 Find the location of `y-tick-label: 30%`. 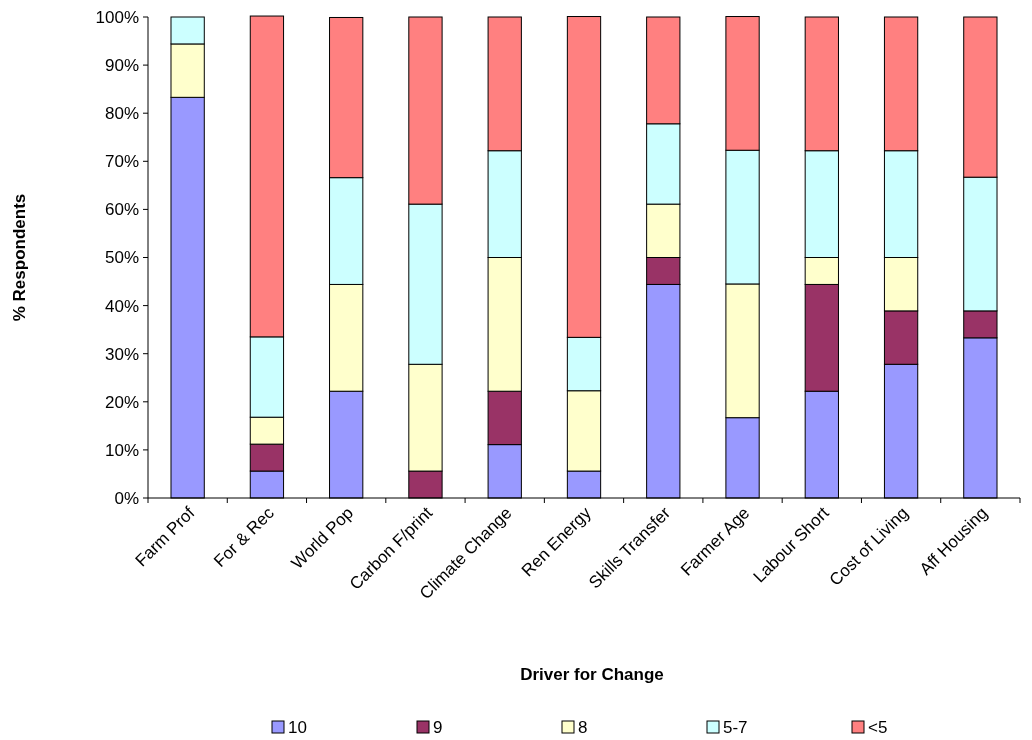

y-tick-label: 30% is located at coordinates (121, 354).